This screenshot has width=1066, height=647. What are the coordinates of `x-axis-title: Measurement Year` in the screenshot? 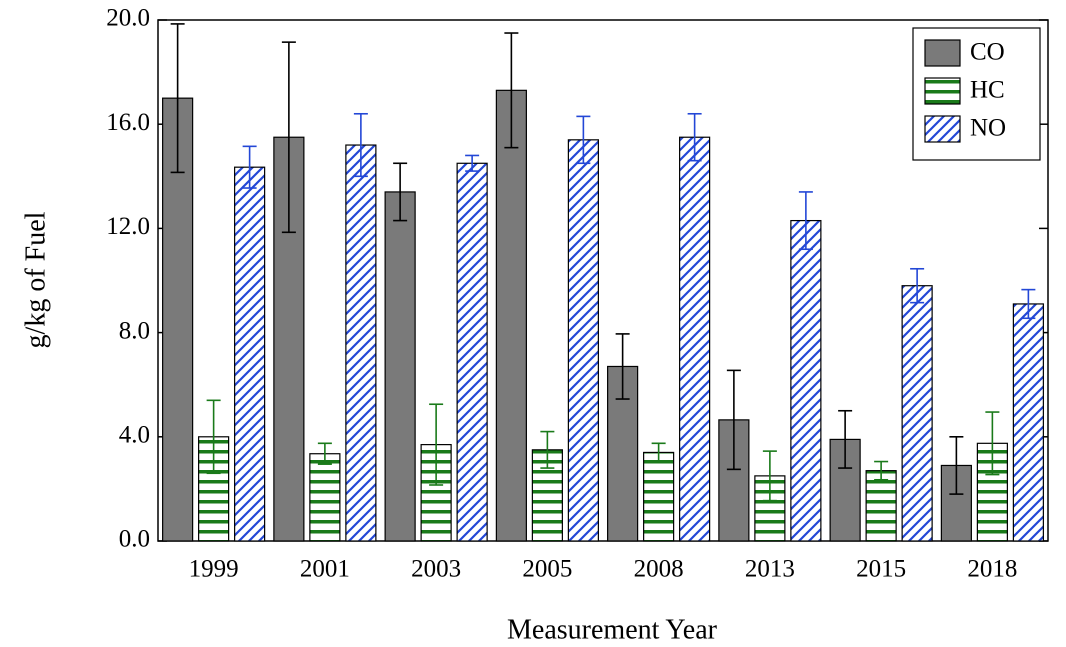 It's located at (612, 629).